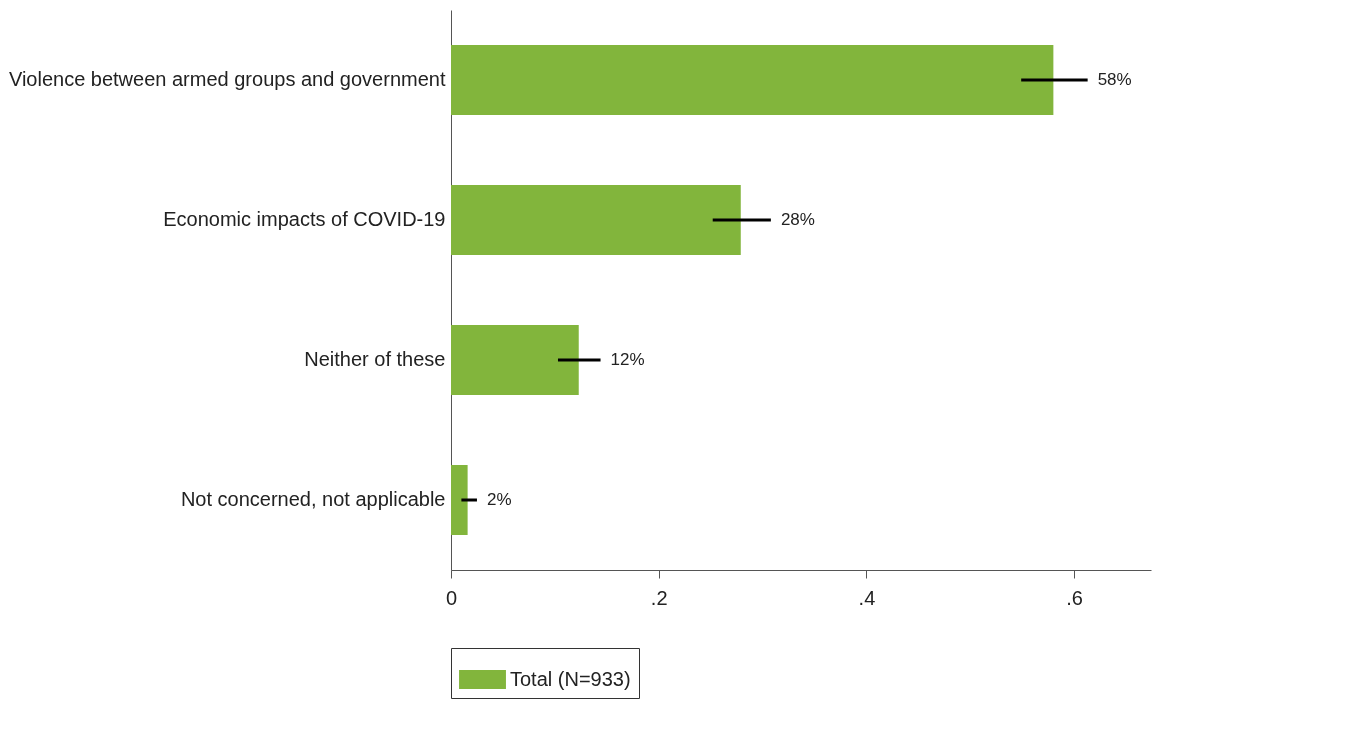  Describe the element at coordinates (797, 219) in the screenshot. I see `data-label: 28%` at that location.